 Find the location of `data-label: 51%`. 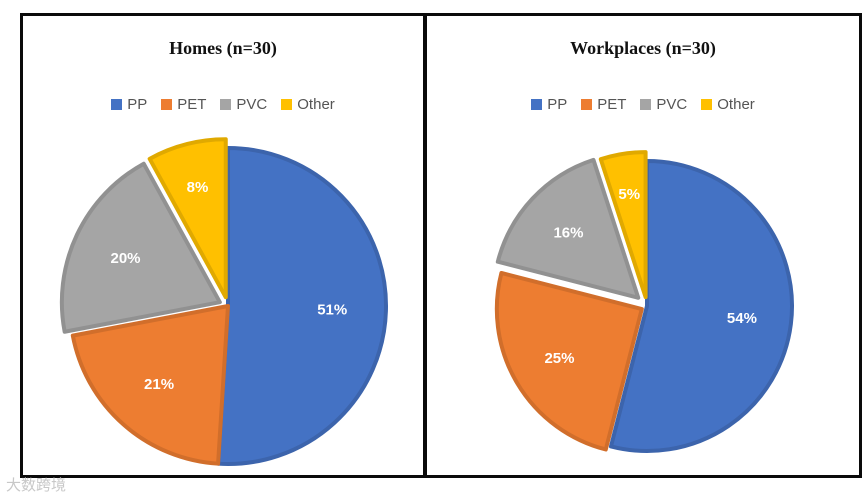

data-label: 51% is located at coordinates (332, 309).